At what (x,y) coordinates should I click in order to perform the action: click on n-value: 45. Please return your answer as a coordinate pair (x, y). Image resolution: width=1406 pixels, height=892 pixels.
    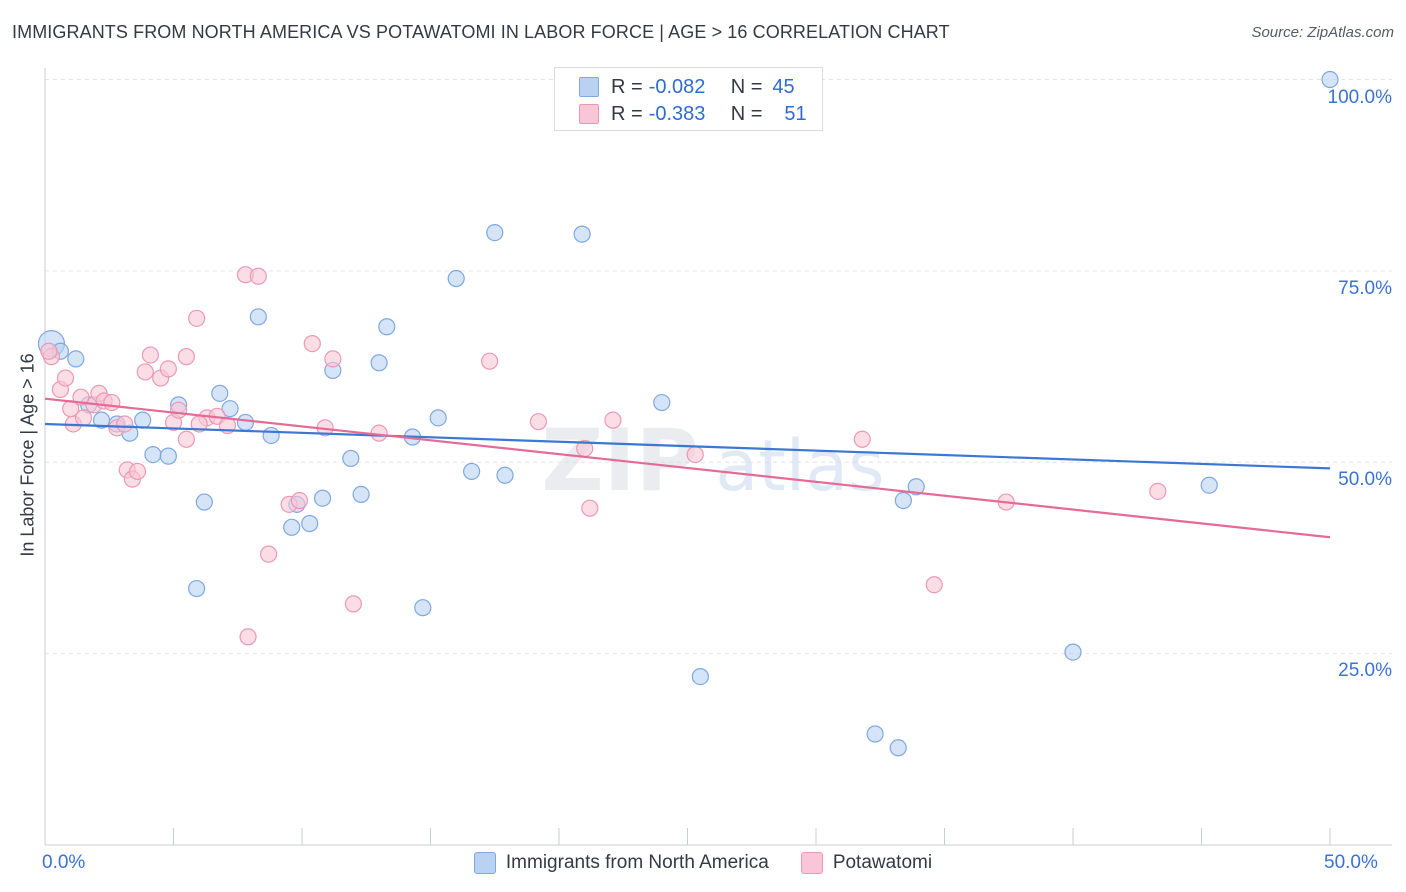
    Looking at the image, I should click on (783, 86).